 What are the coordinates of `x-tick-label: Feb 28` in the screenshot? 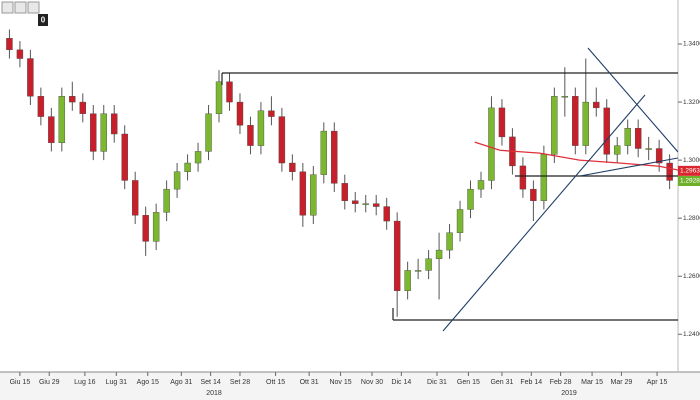 It's located at (561, 382).